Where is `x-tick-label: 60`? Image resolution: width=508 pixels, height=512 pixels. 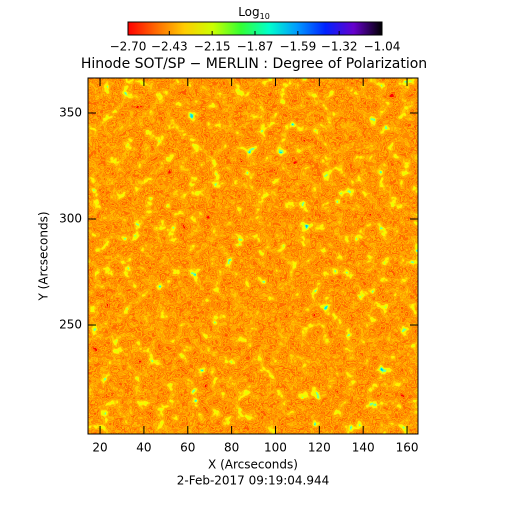 x-tick-label: 60 is located at coordinates (187, 448).